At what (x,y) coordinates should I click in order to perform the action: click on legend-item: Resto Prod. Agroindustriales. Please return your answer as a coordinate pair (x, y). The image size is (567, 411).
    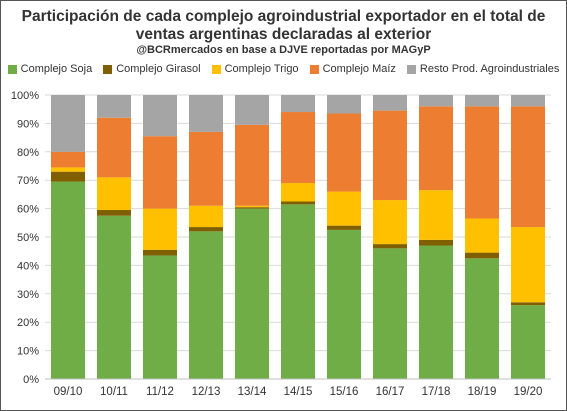
    Looking at the image, I should click on (483, 69).